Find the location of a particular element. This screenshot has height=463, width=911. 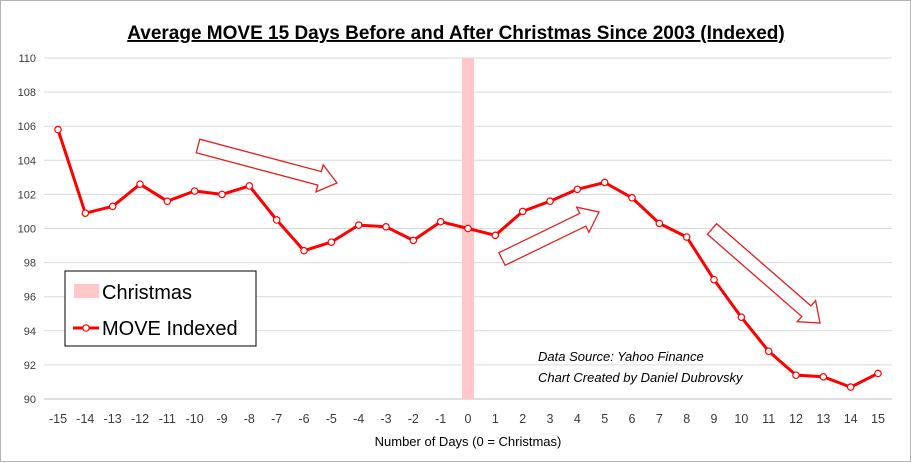

x-tick-label: 7 is located at coordinates (659, 419).